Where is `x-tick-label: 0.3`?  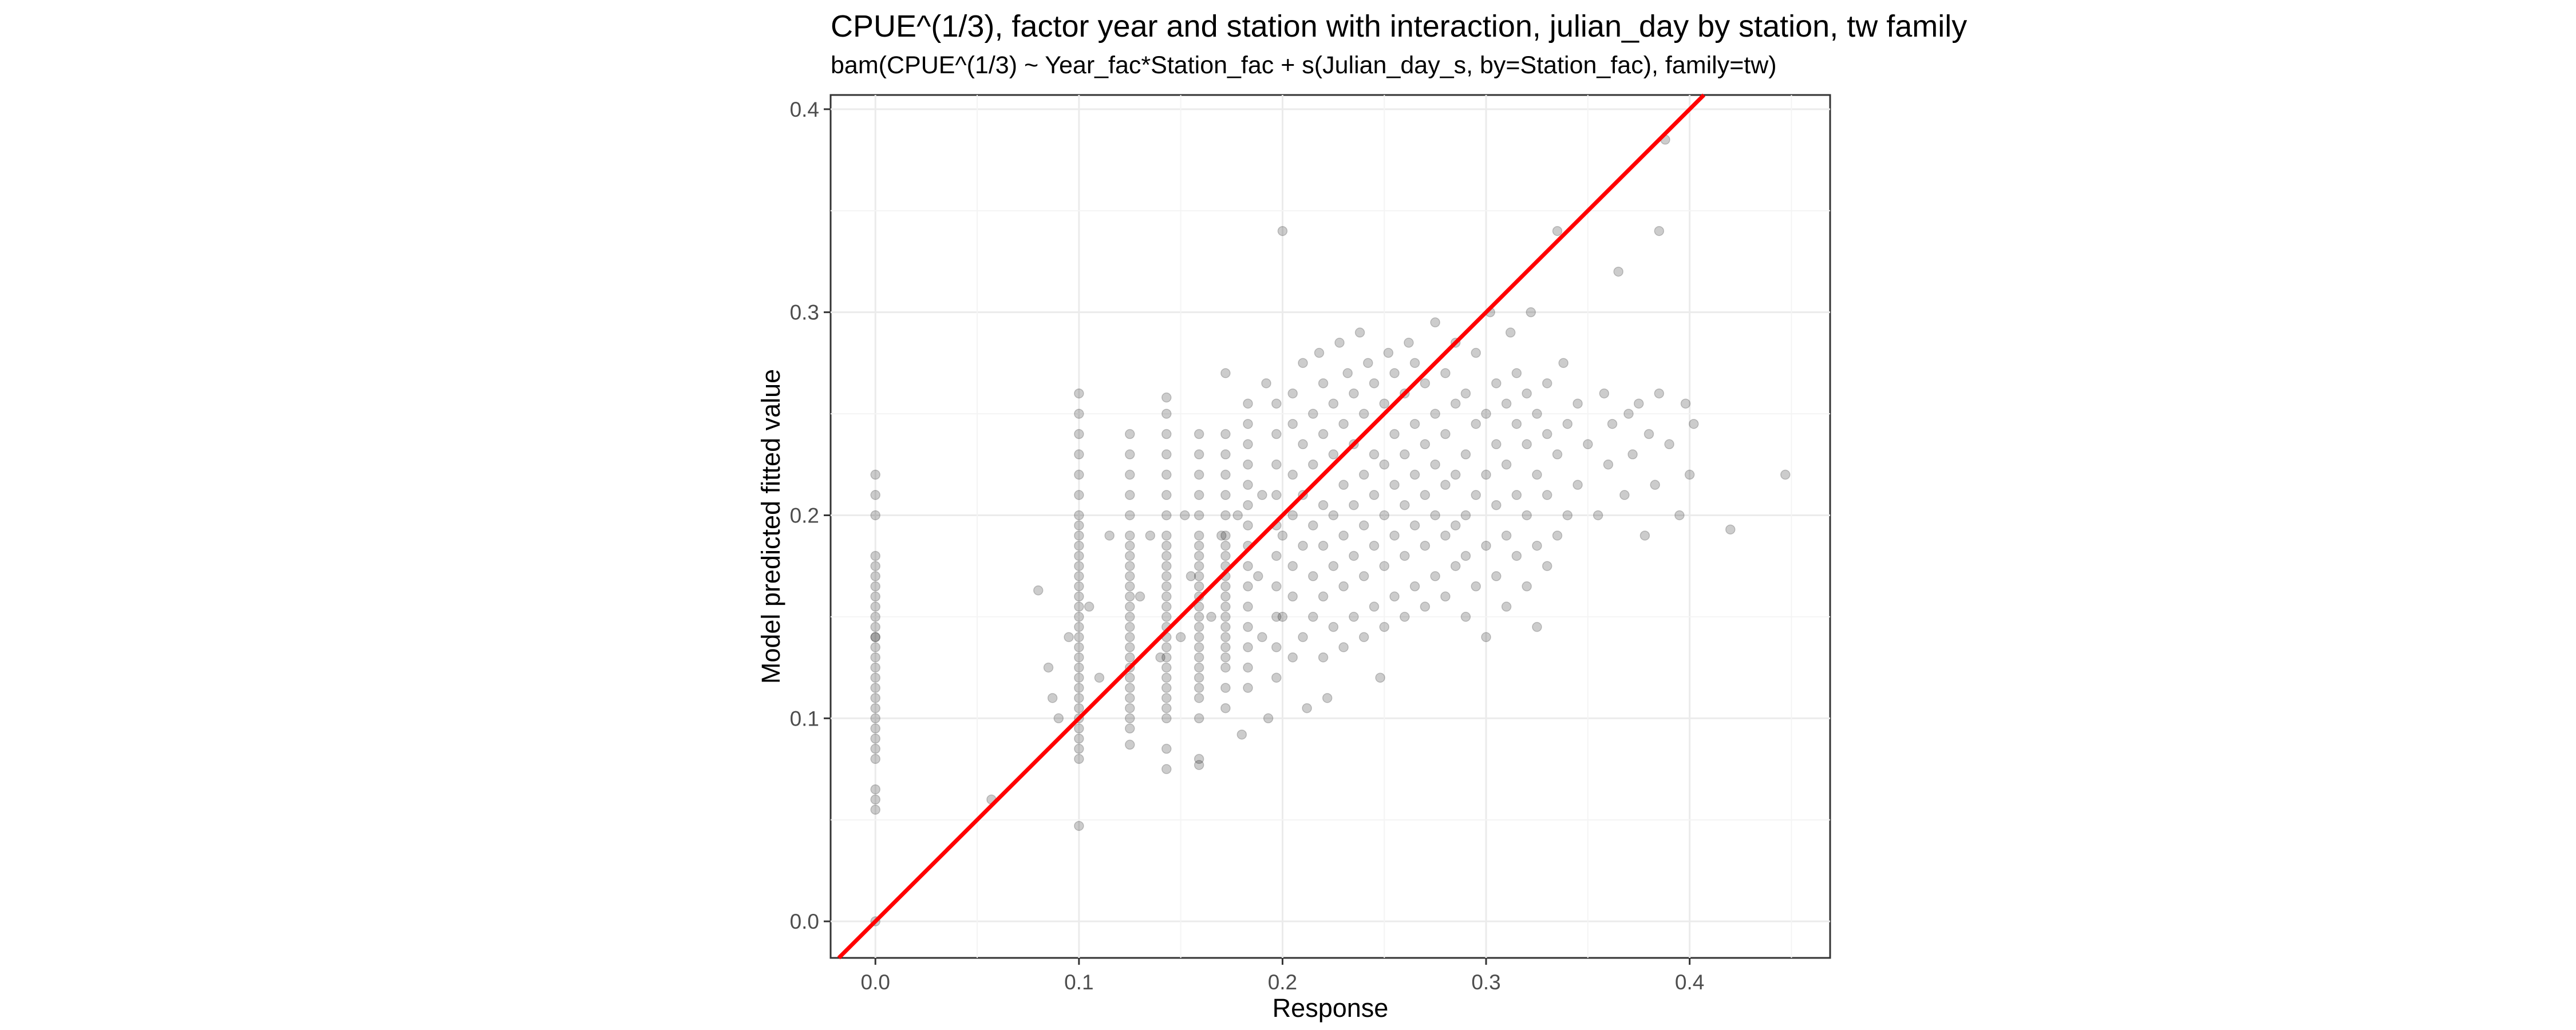
x-tick-label: 0.3 is located at coordinates (1485, 982).